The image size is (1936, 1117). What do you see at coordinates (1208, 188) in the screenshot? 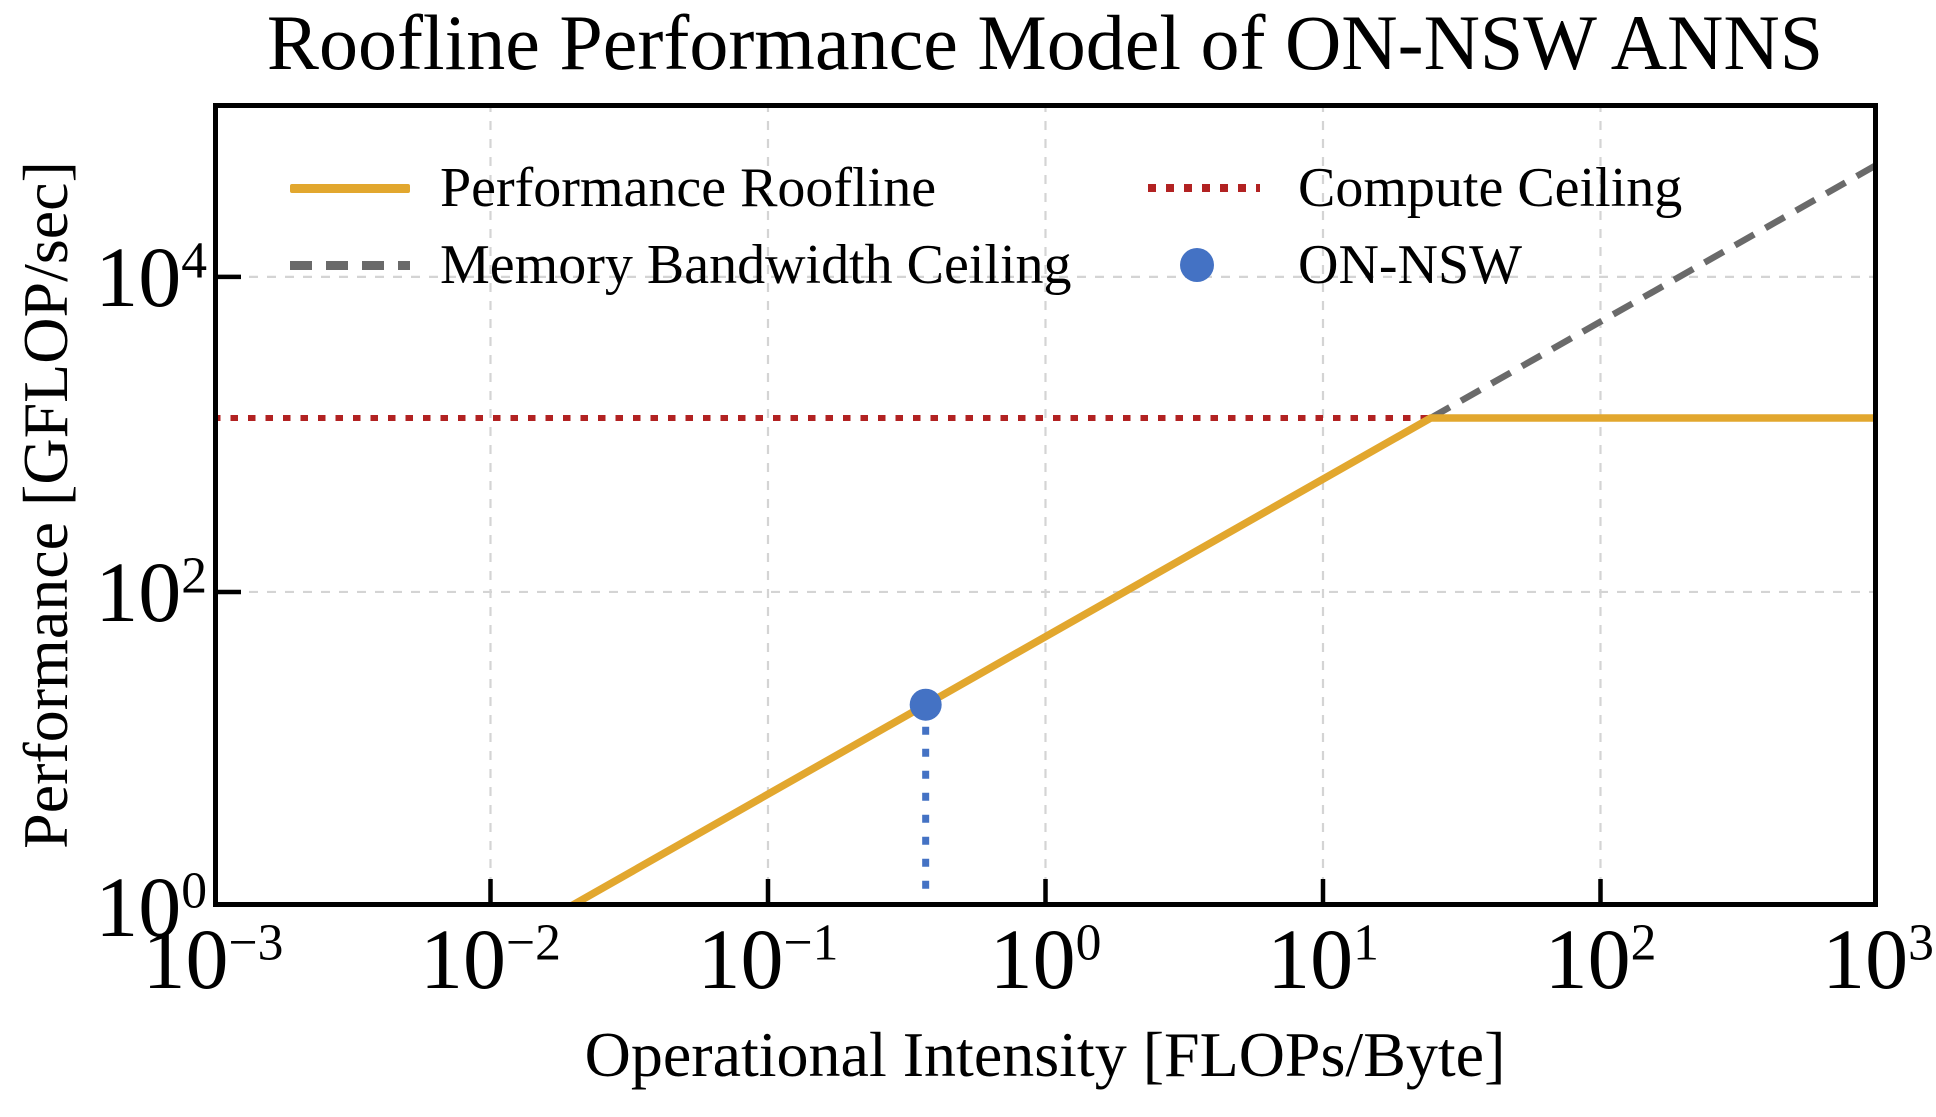
I see `compute-ceiling-line-swatch` at bounding box center [1208, 188].